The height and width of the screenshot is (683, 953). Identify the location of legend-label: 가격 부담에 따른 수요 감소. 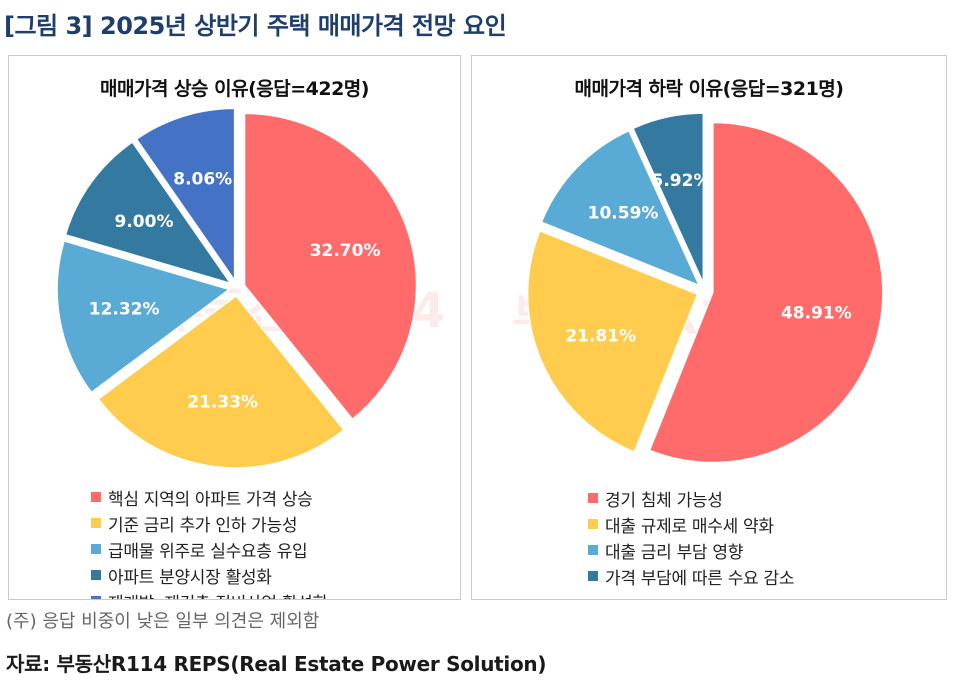
(700, 578).